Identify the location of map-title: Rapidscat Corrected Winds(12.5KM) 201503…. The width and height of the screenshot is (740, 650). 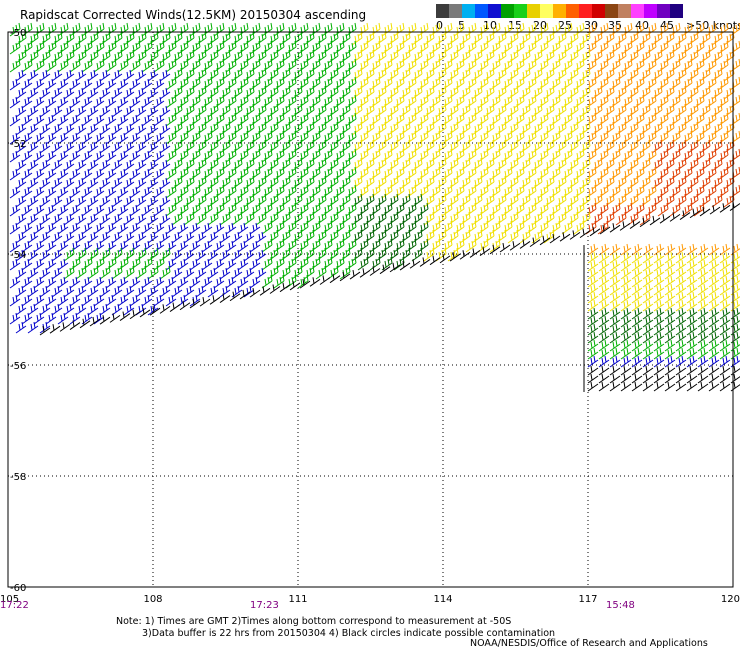
(193, 15).